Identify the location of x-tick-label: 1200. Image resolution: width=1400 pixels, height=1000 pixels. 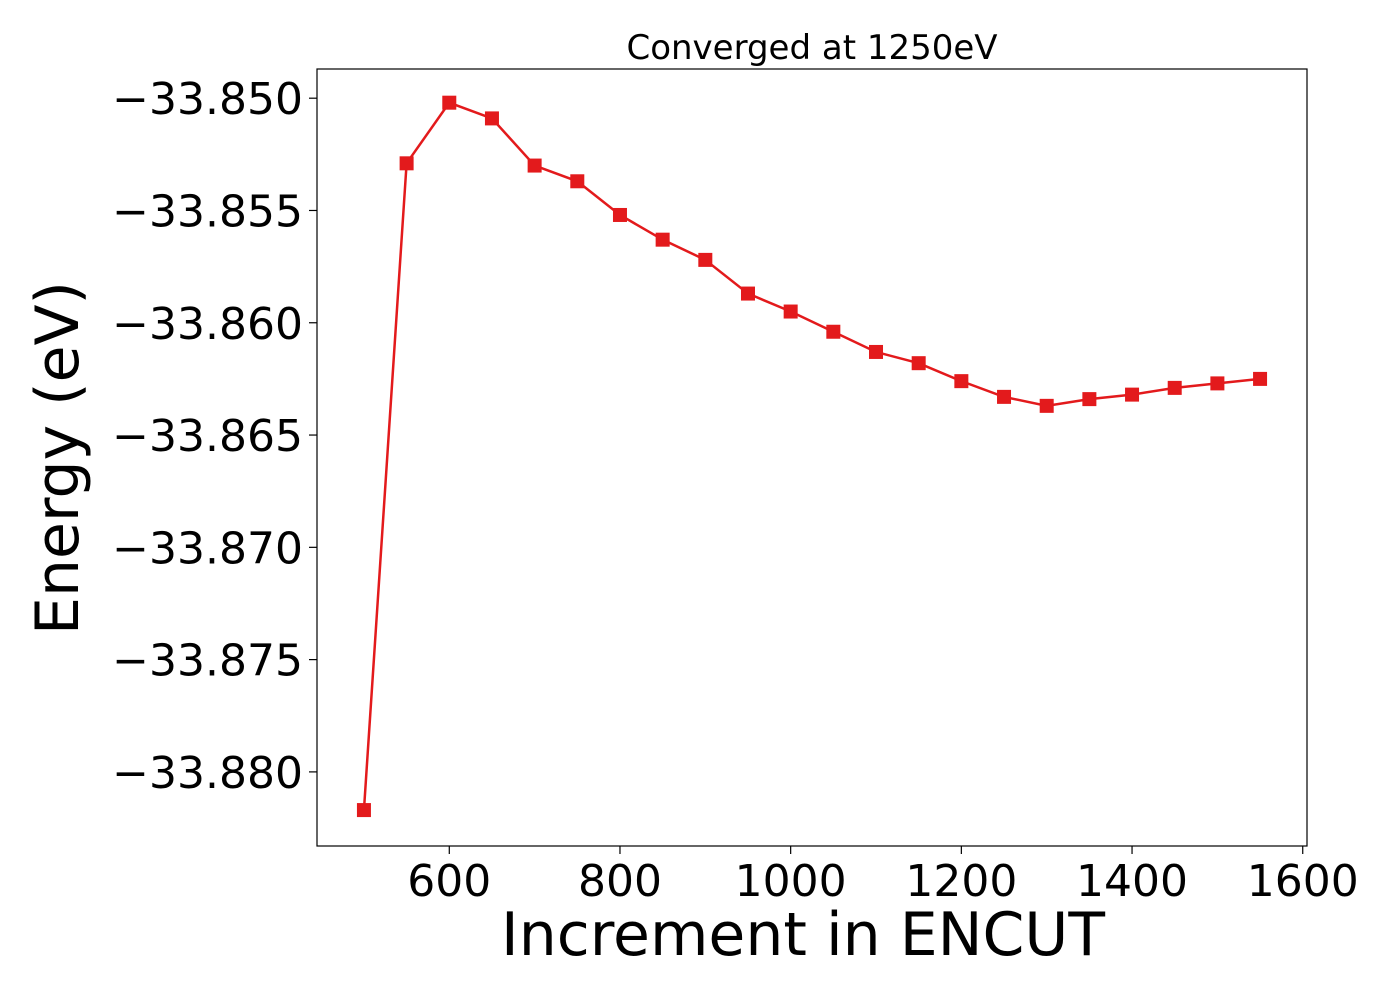
(961, 881).